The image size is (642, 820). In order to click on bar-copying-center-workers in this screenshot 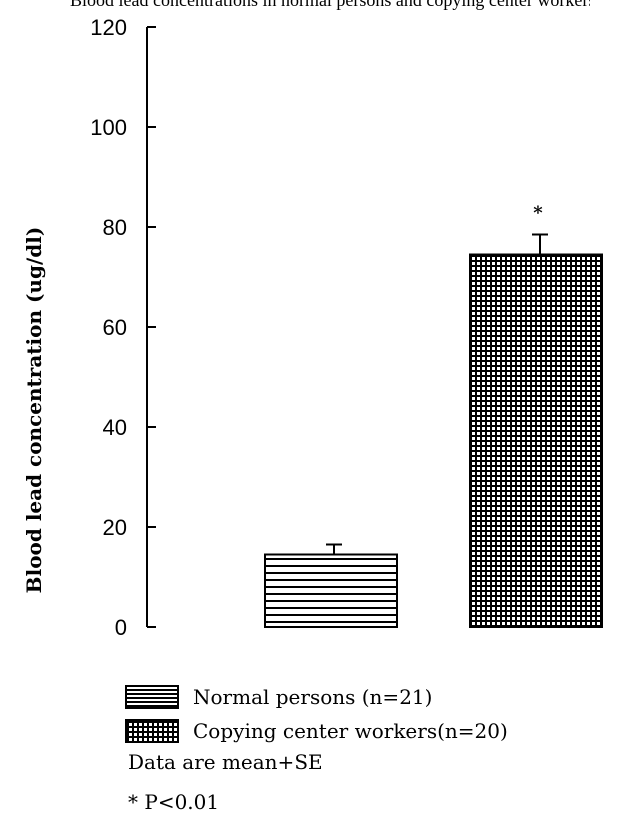, I will do `click(536, 440)`.